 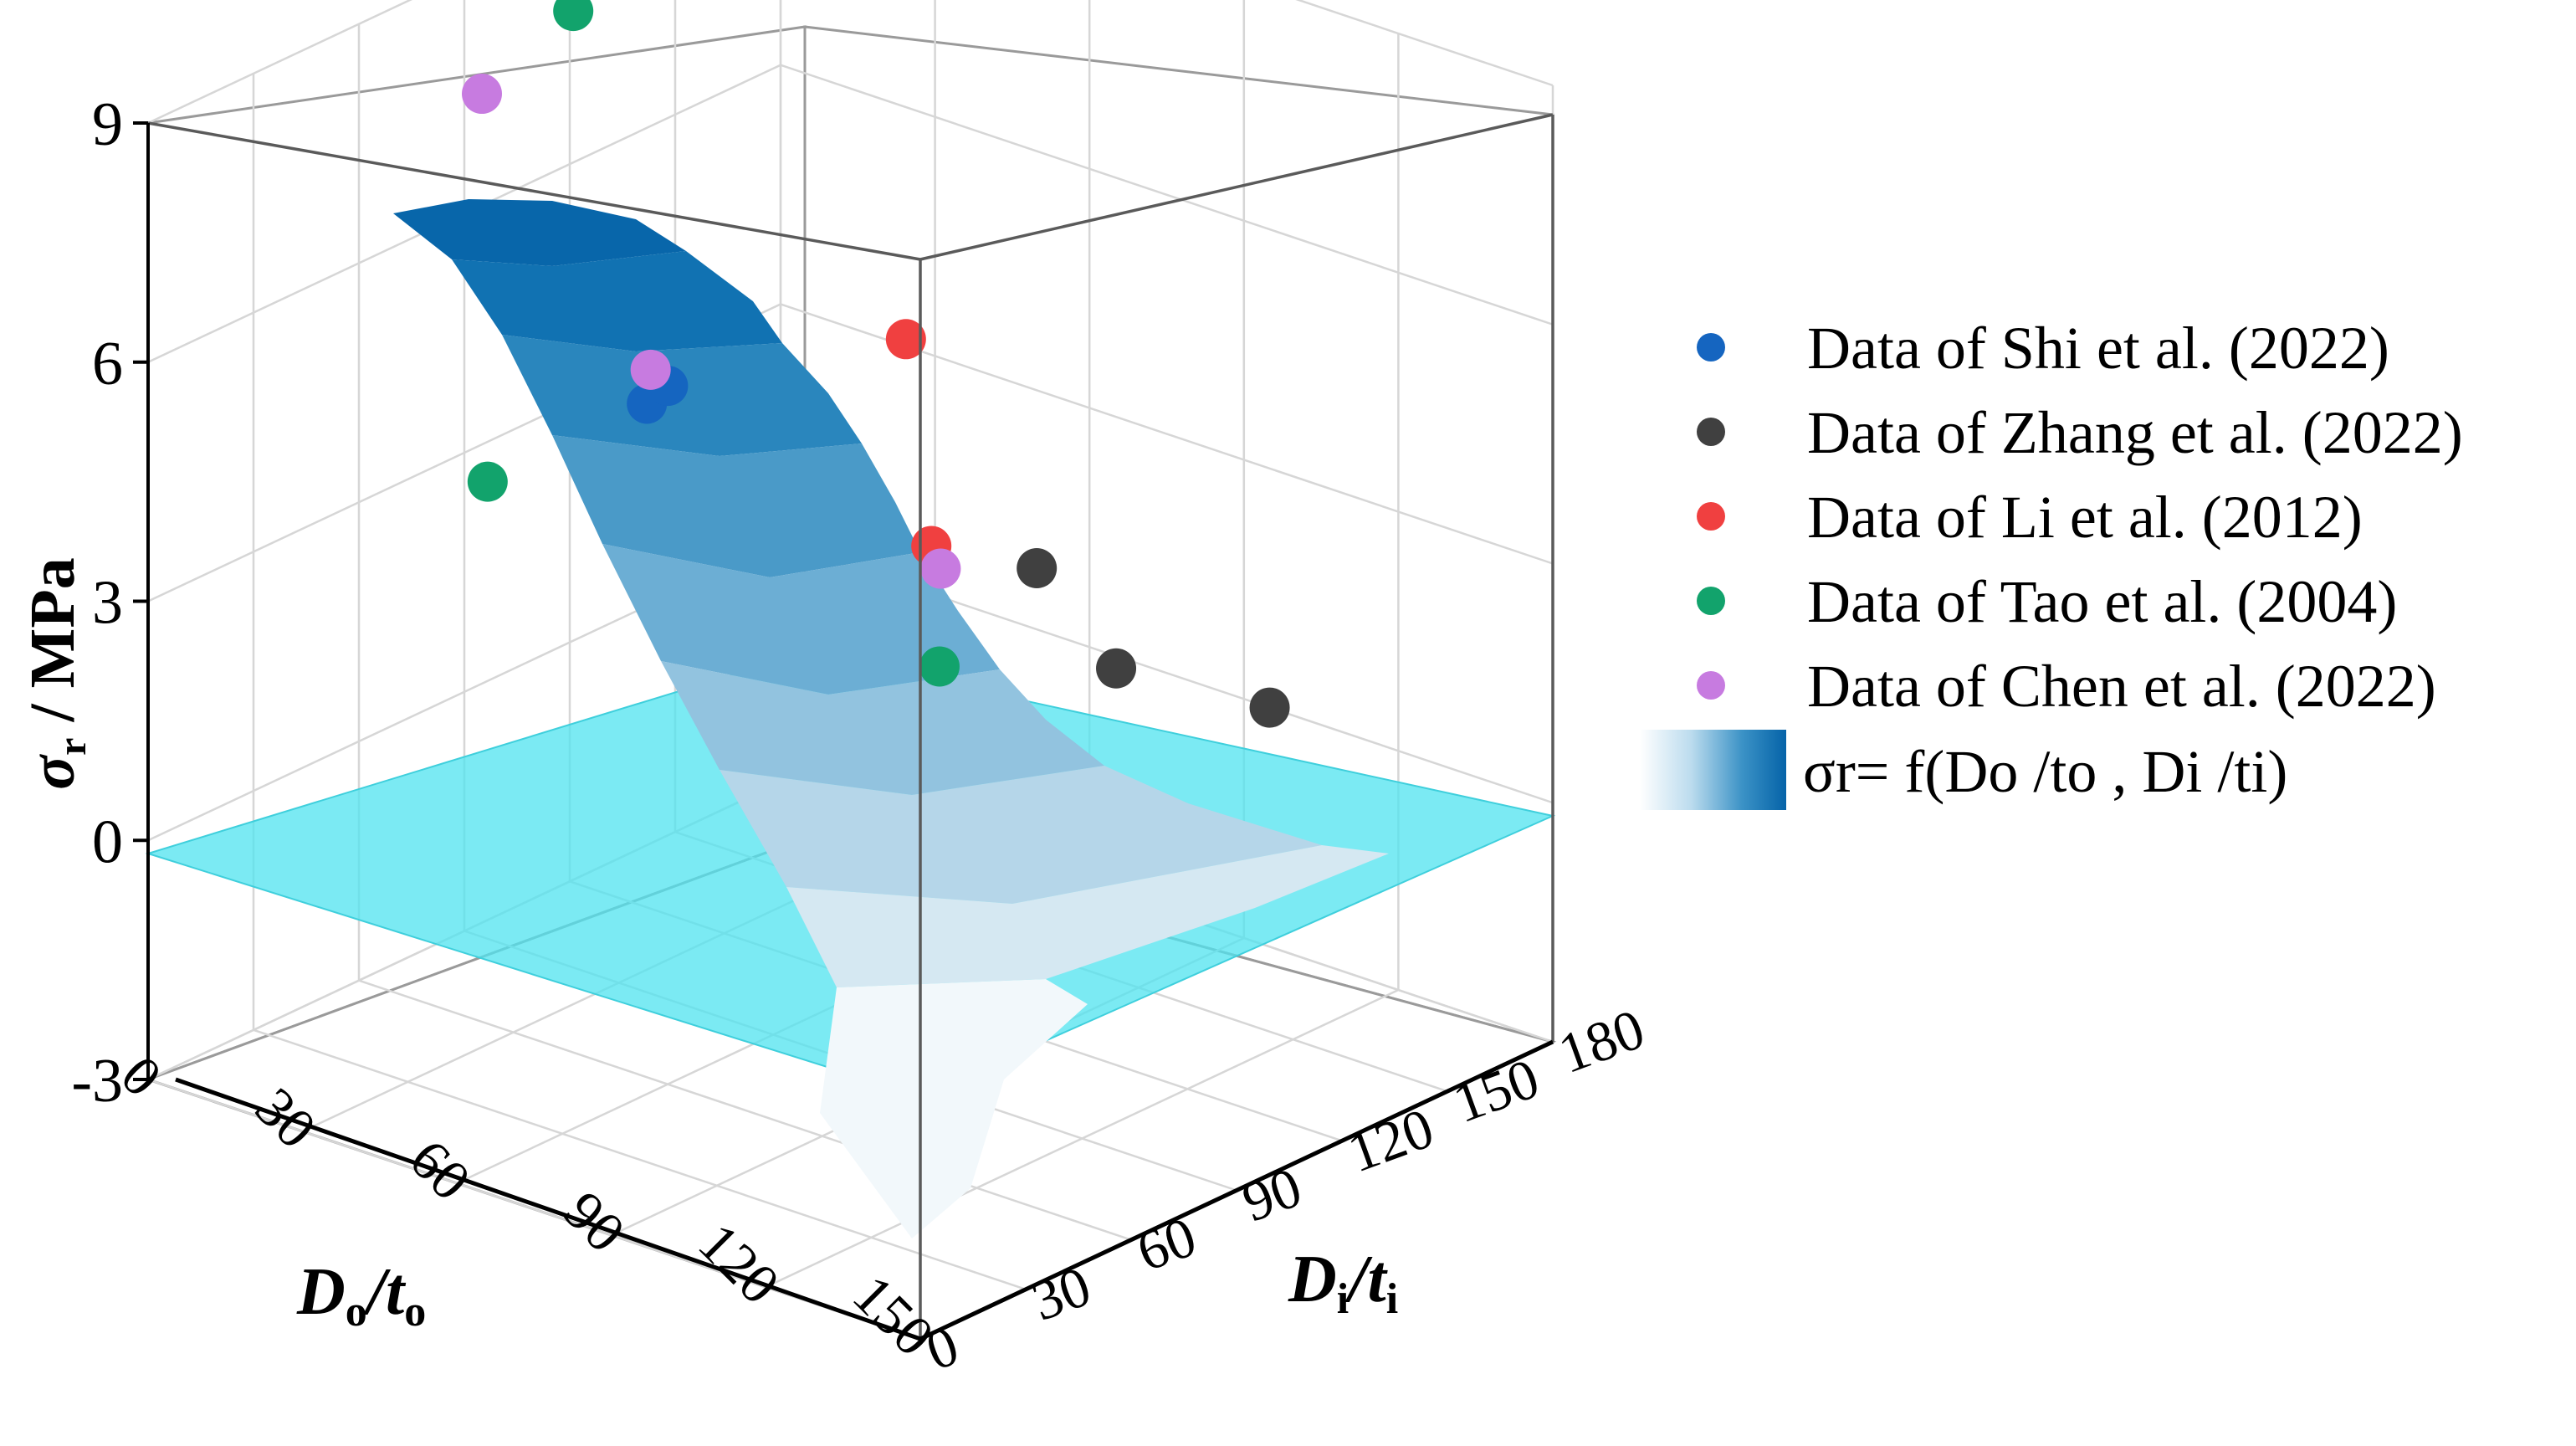 What do you see at coordinates (57, 673) in the screenshot?
I see `z-axis-title: σr / MPa` at bounding box center [57, 673].